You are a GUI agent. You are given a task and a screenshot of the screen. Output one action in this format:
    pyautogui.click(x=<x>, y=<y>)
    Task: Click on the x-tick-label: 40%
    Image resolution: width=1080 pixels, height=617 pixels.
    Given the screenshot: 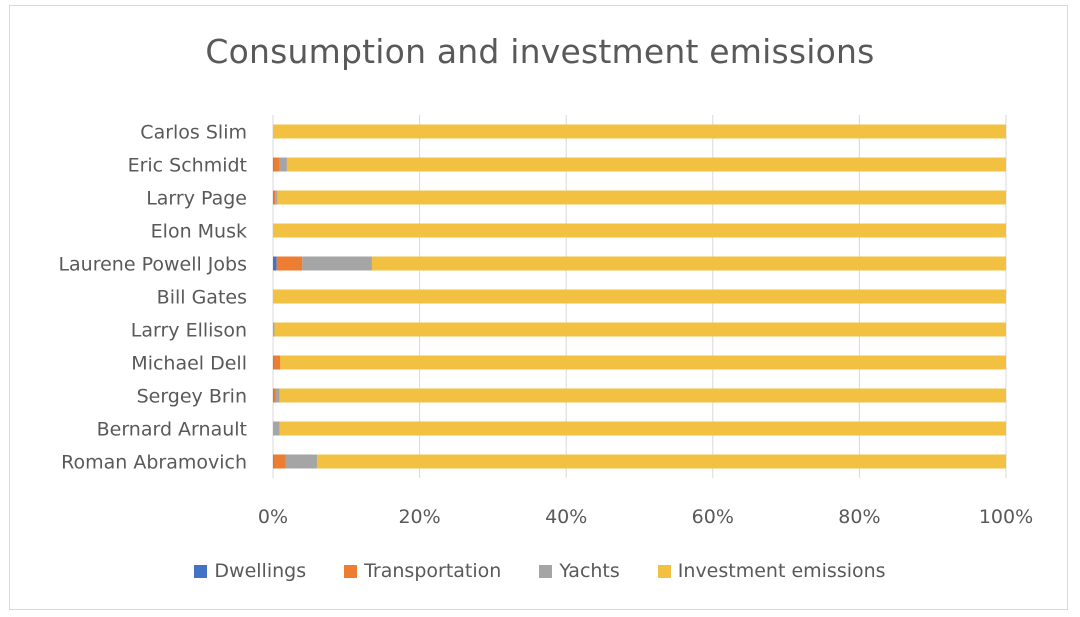 What is the action you would take?
    pyautogui.click(x=566, y=517)
    